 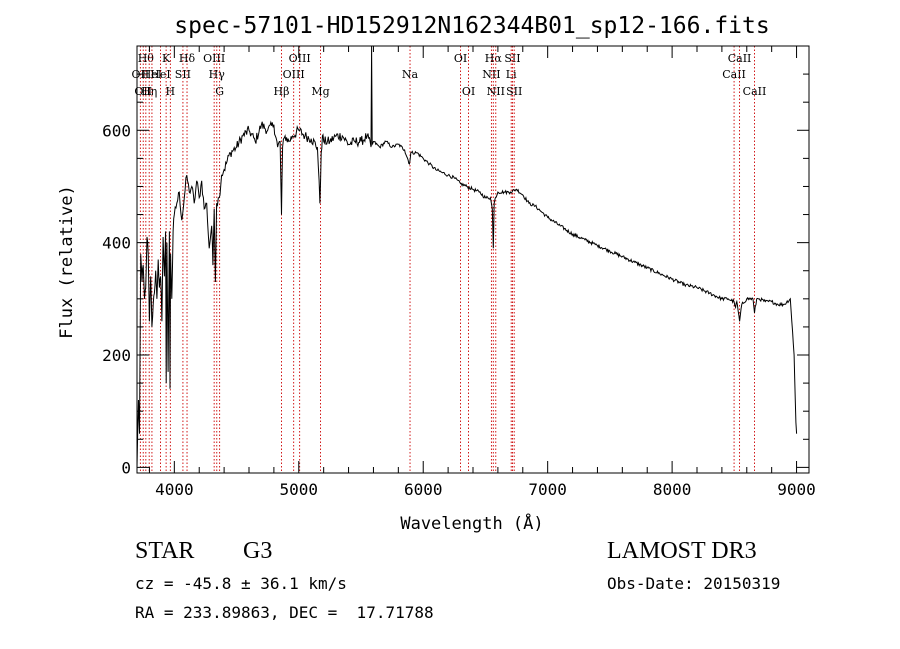 I want to click on redshift-value: cz = -45.8 ± 36.1 km/s, so click(x=241, y=583).